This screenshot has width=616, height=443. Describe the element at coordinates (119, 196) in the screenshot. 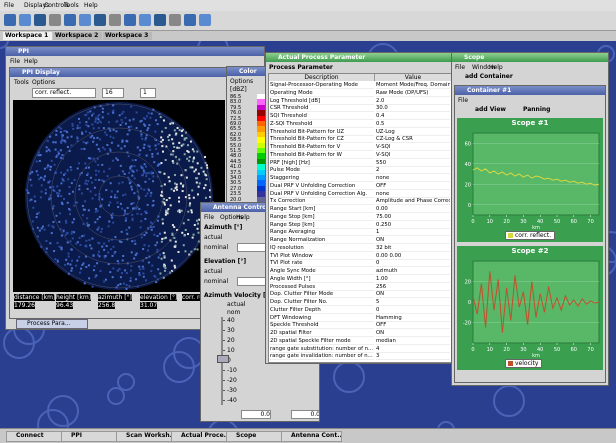

I see `radar-image` at that location.